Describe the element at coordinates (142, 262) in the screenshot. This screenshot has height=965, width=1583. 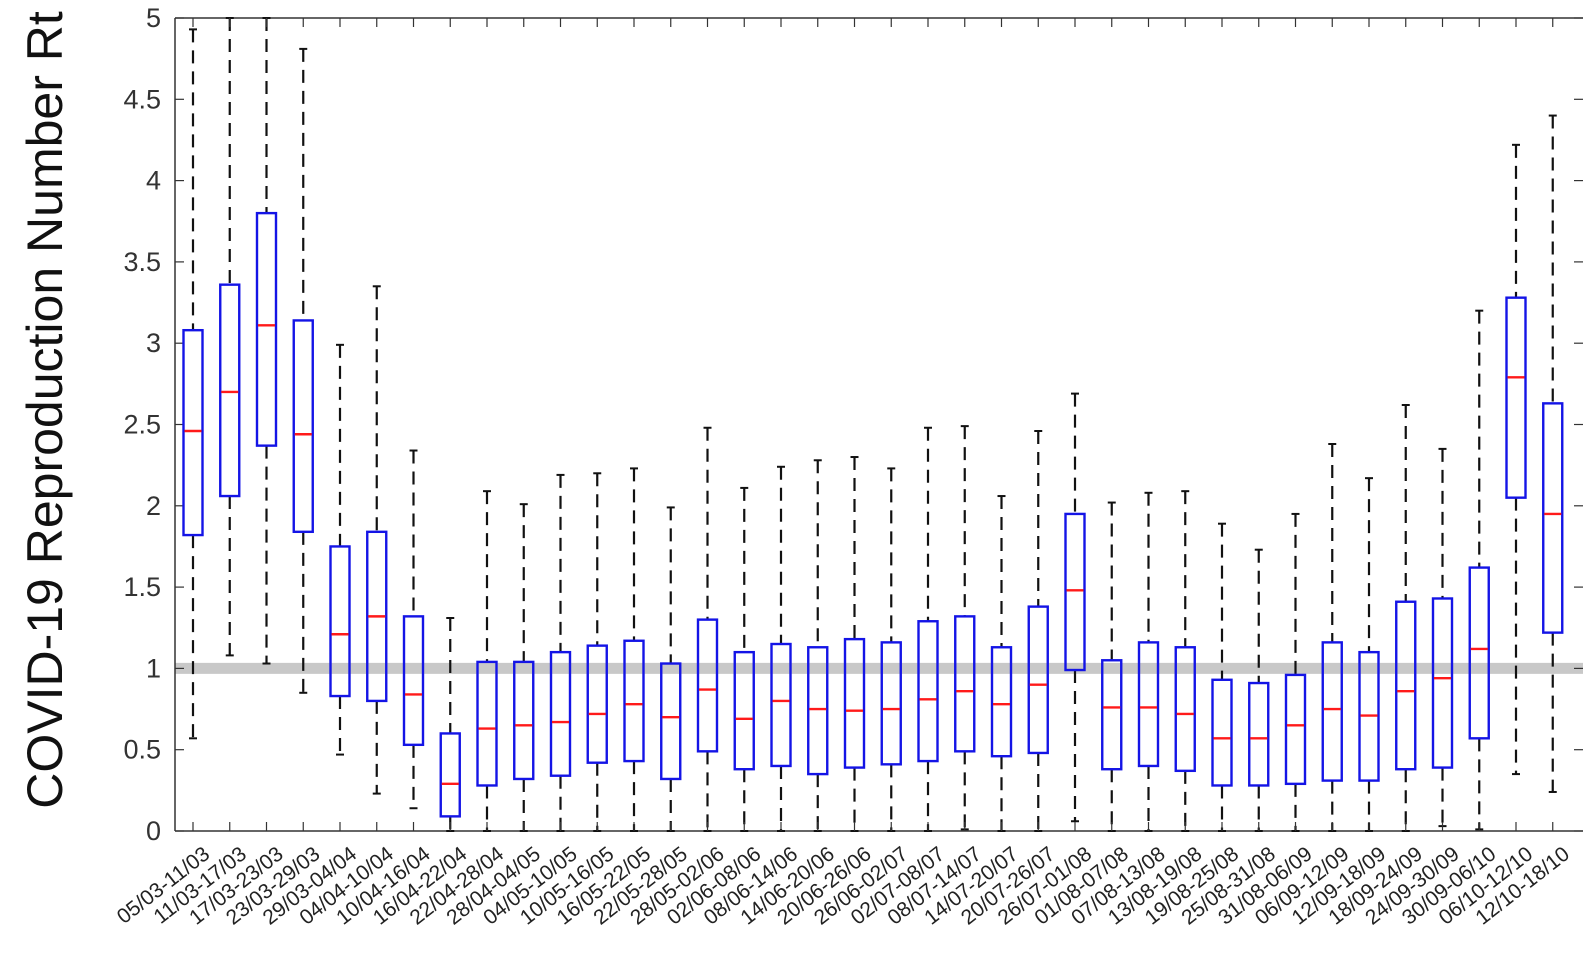
I see `y-tick-label: 3.5` at that location.